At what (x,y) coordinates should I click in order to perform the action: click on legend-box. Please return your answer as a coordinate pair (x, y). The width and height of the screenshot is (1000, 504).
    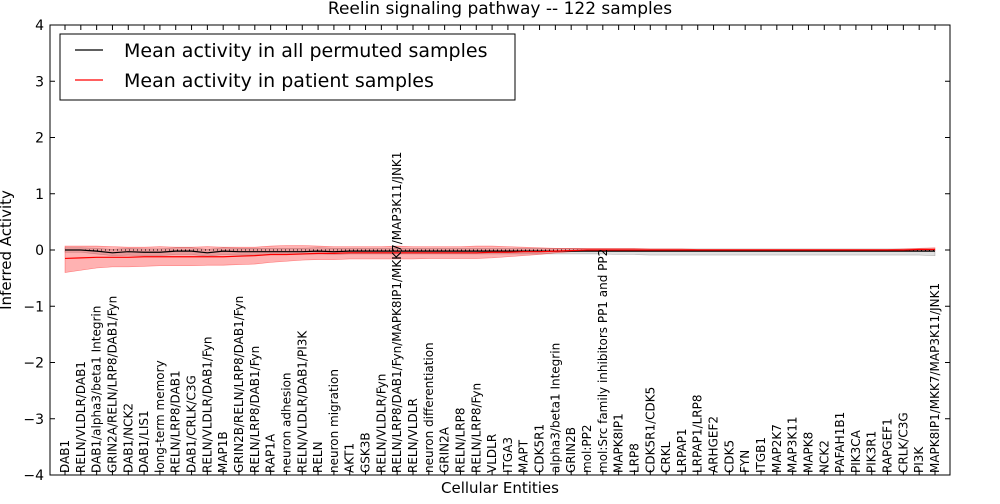
    Looking at the image, I should click on (287, 67).